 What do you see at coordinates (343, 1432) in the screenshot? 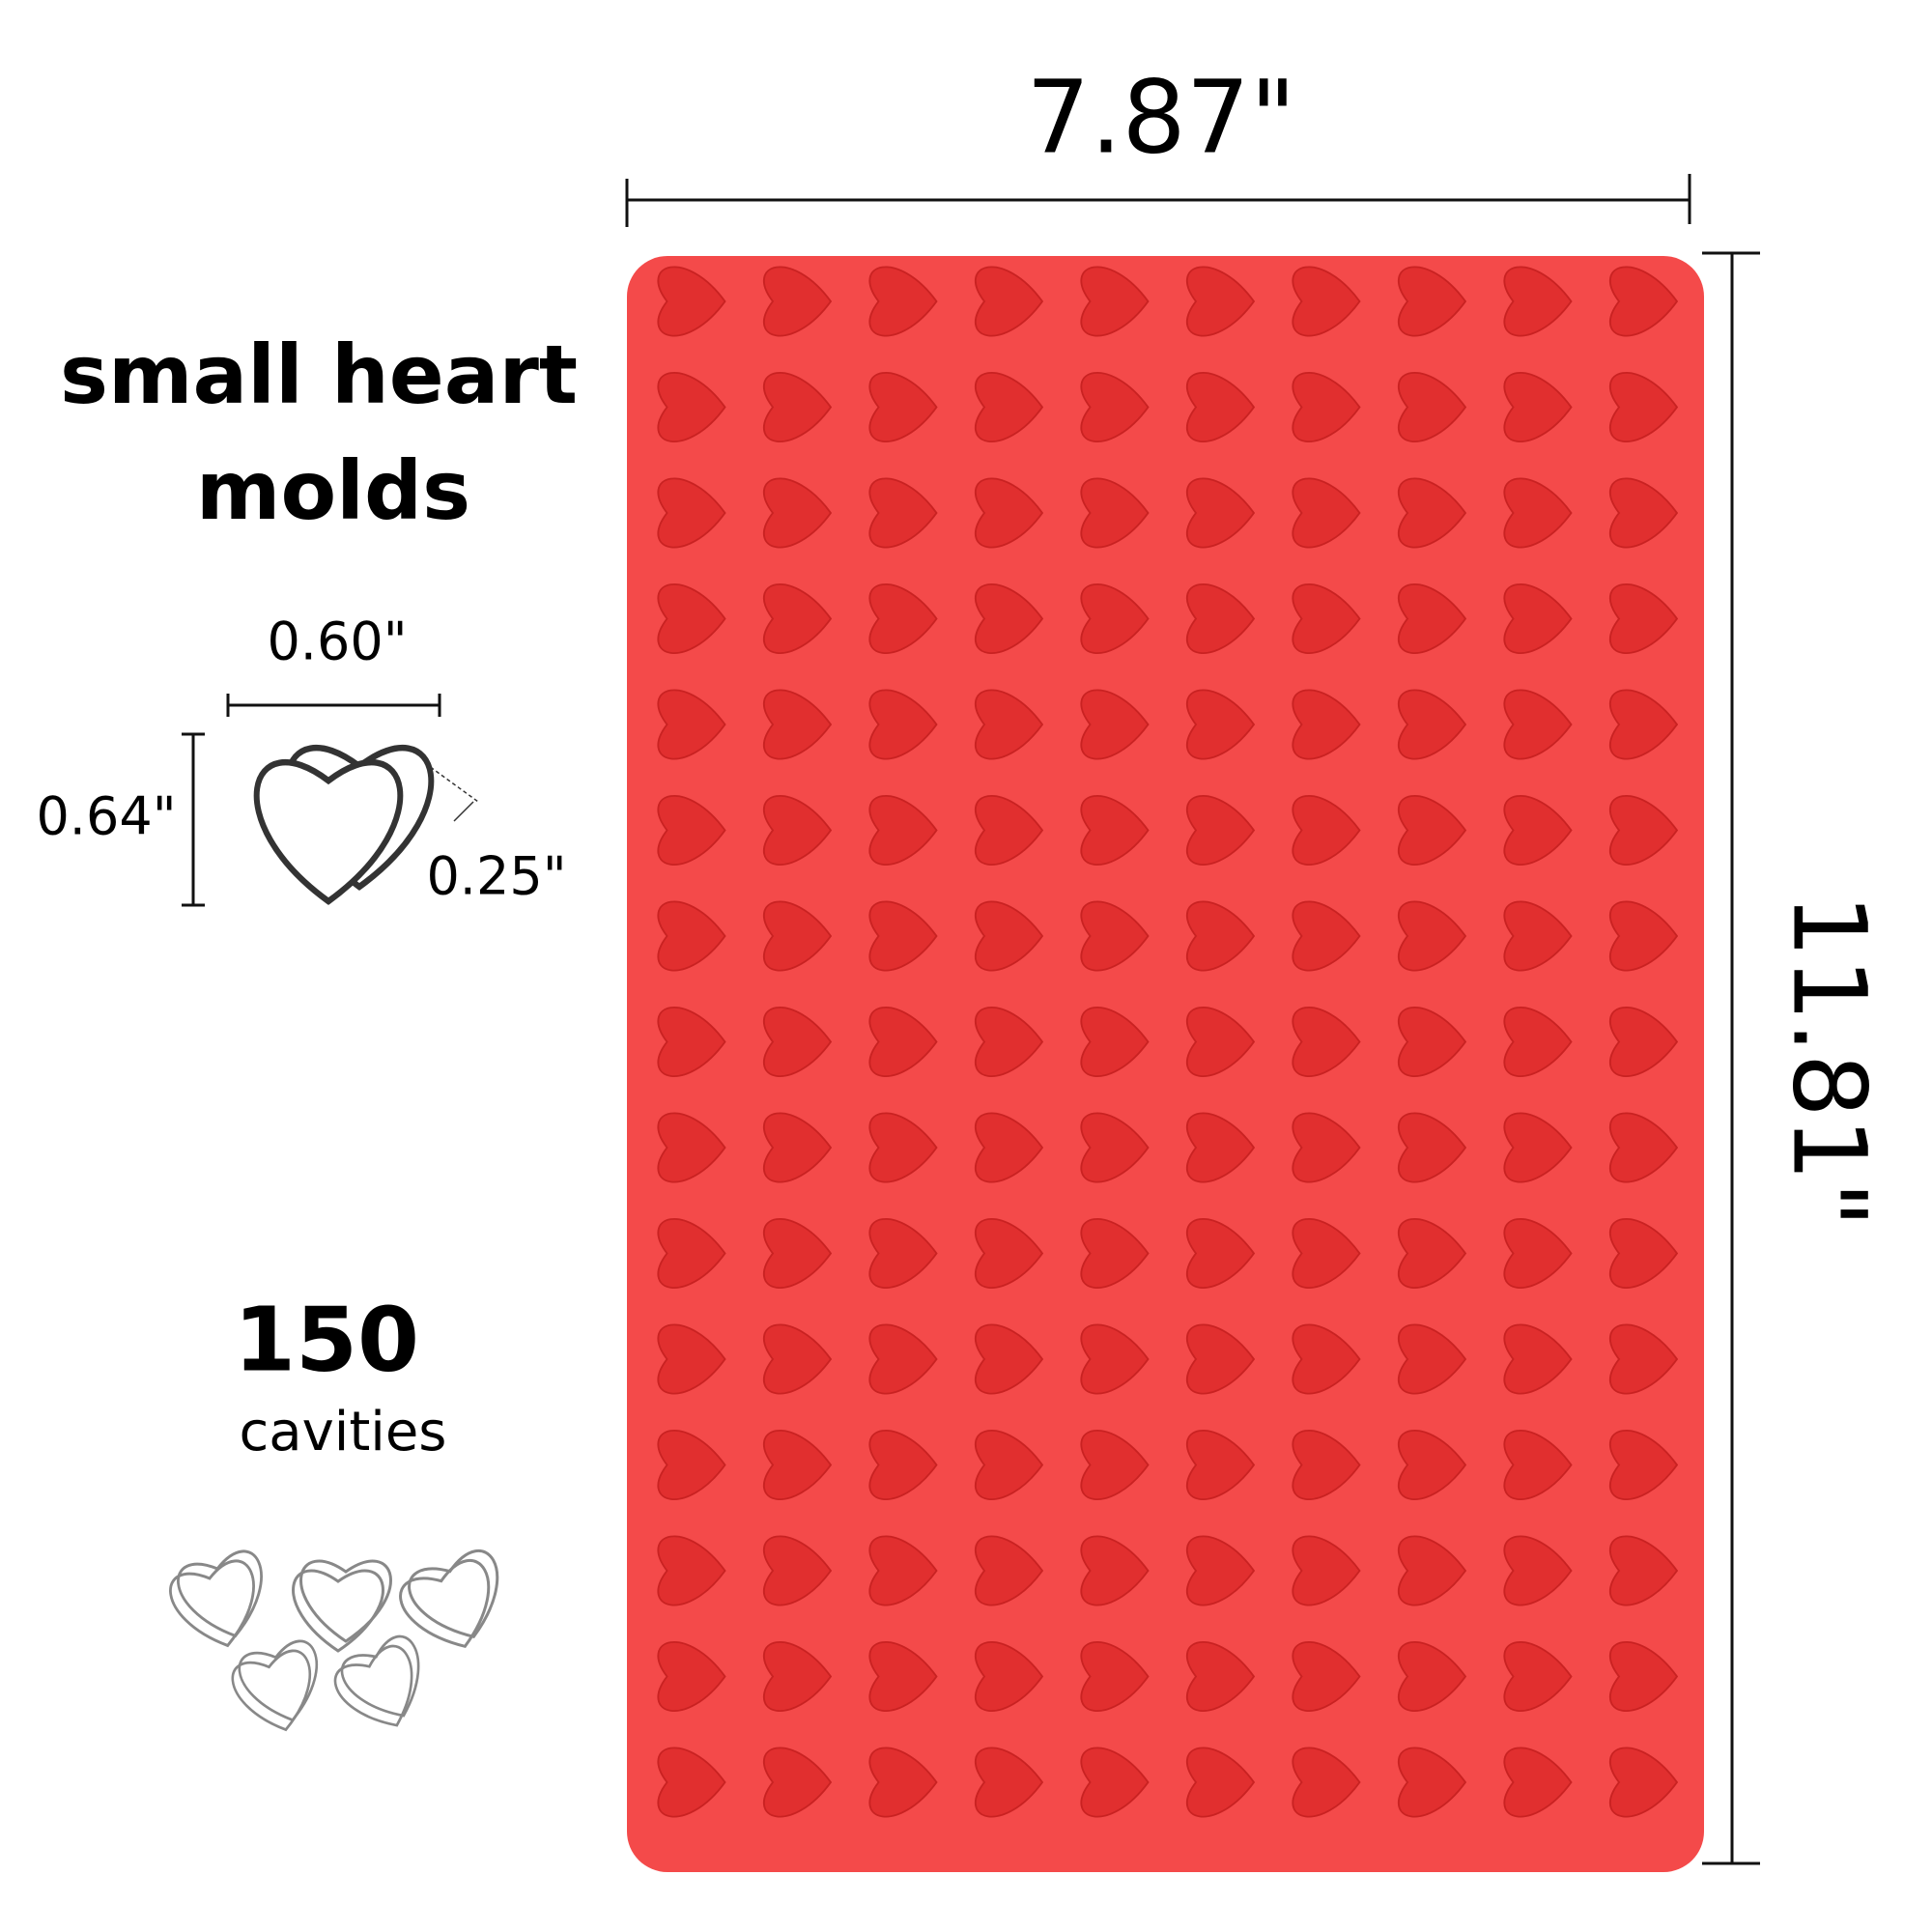
I see `cavity-count-label: cavities` at bounding box center [343, 1432].